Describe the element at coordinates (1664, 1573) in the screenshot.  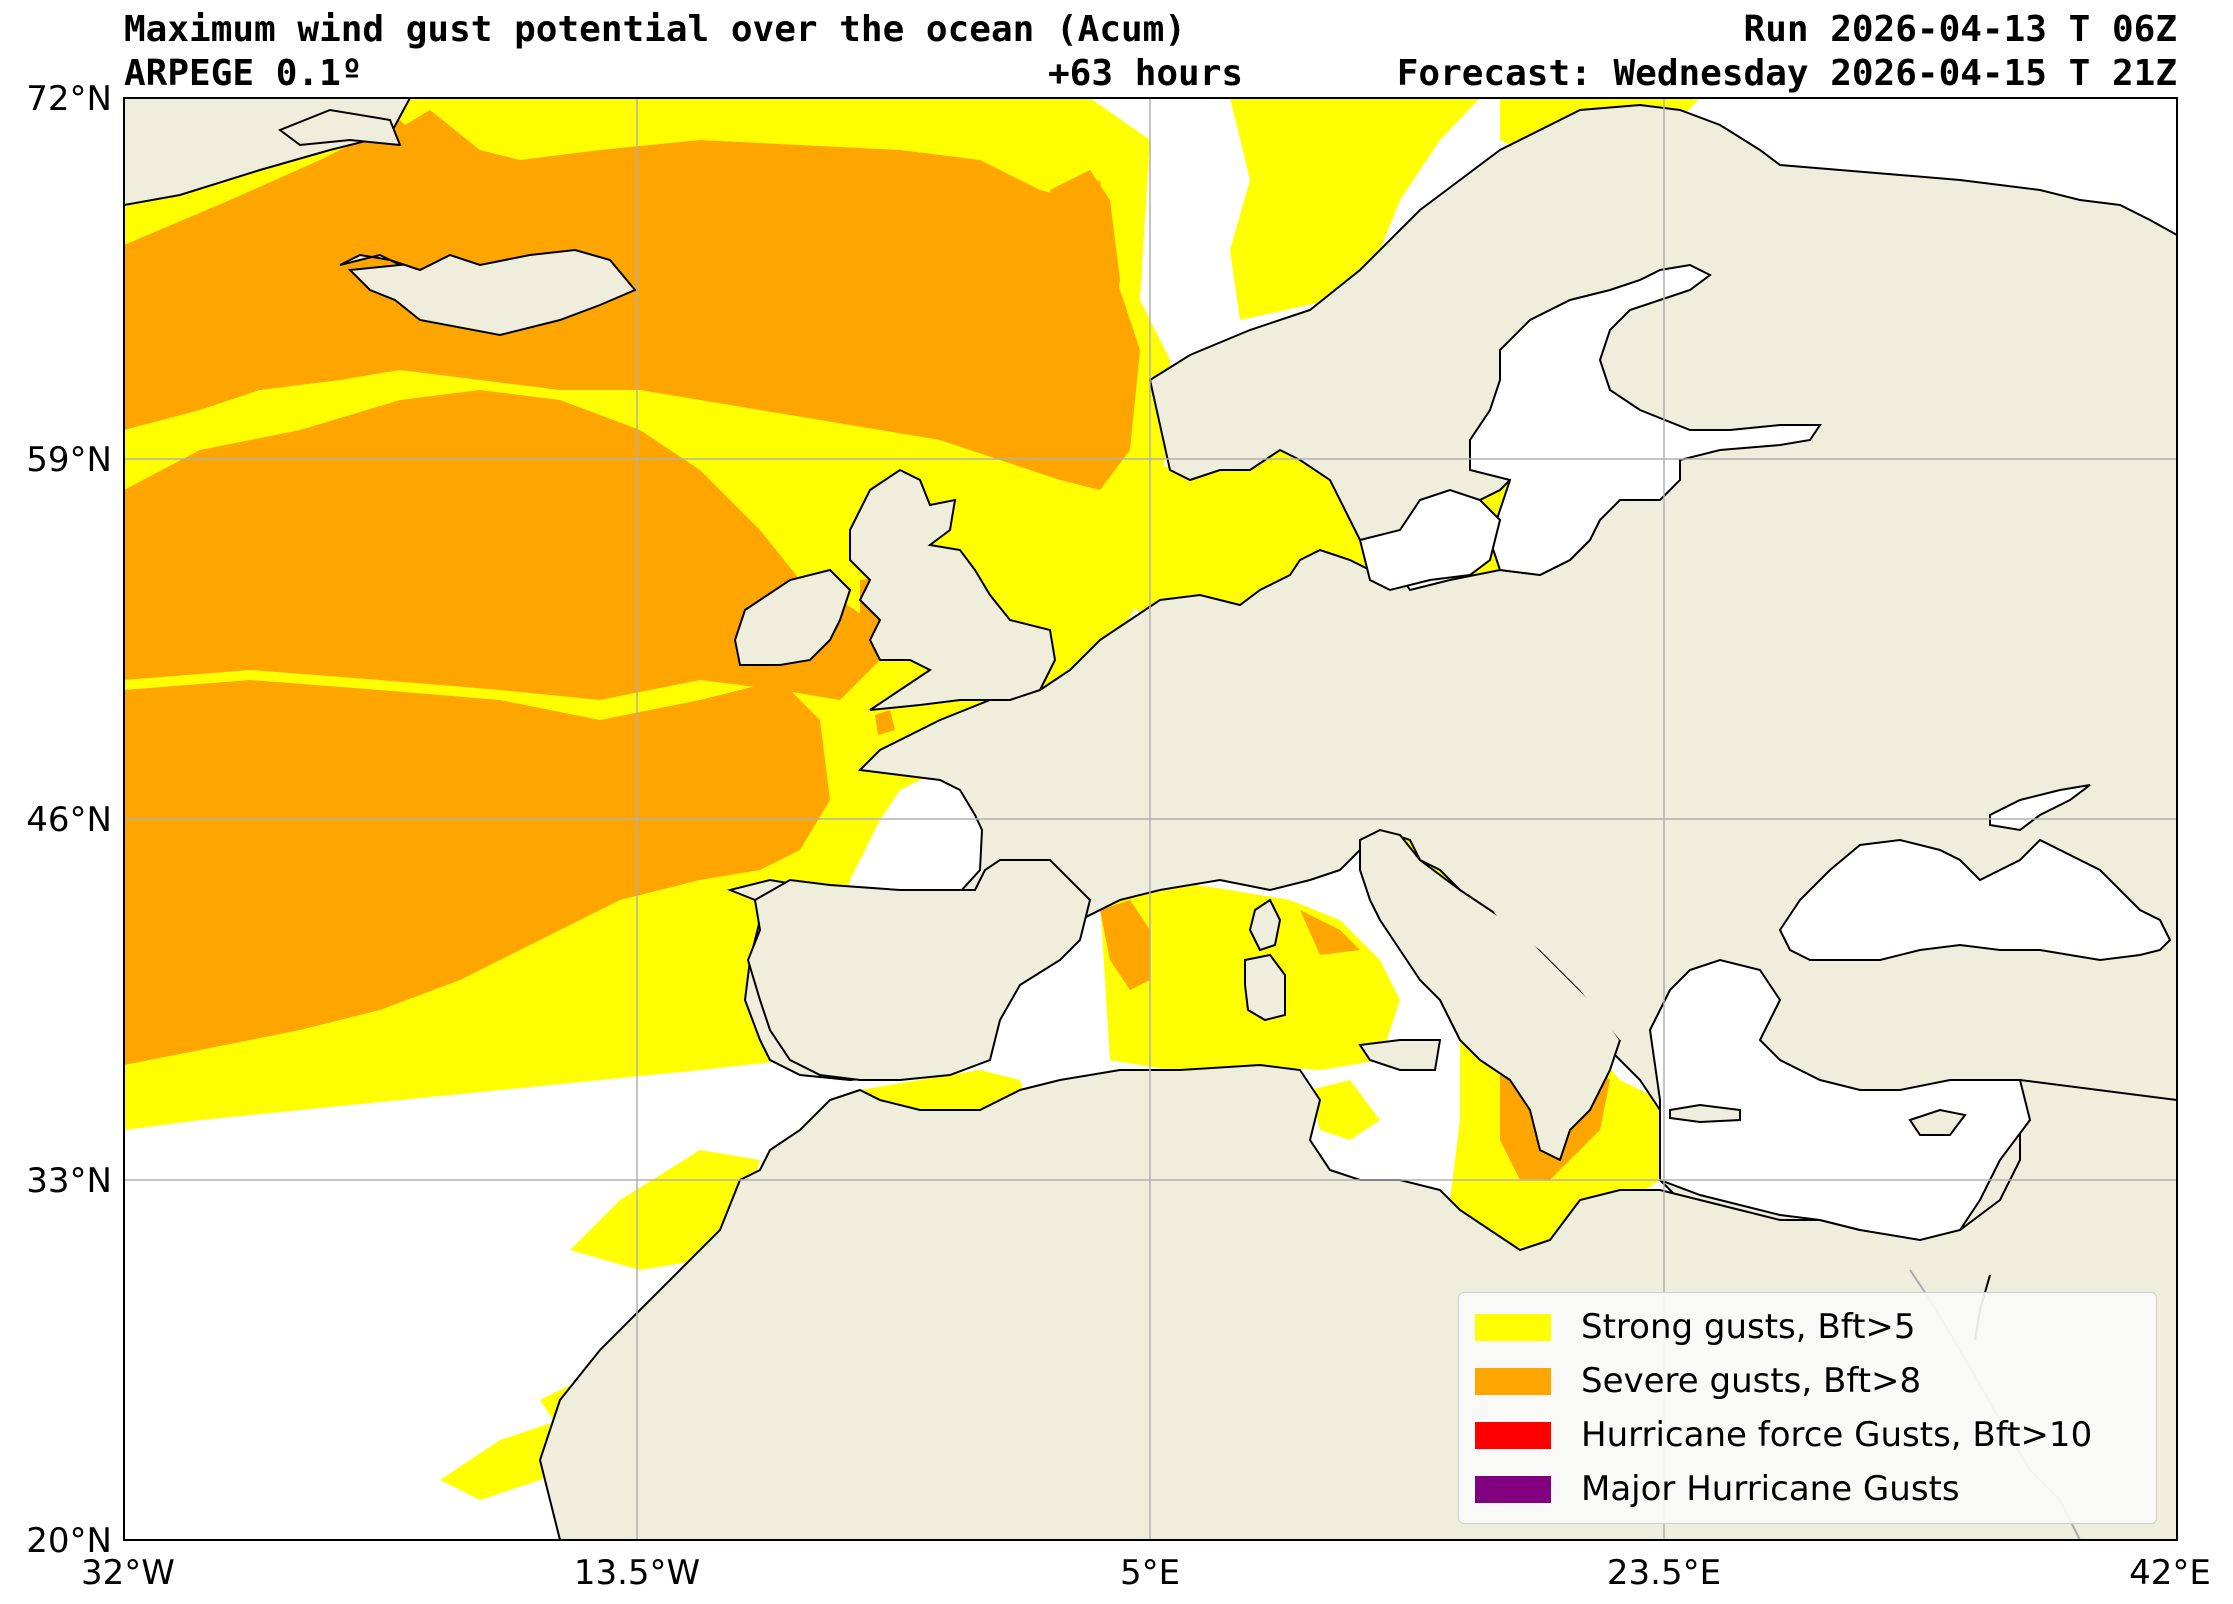
I see `lon-tick-label: 23.5°E` at that location.